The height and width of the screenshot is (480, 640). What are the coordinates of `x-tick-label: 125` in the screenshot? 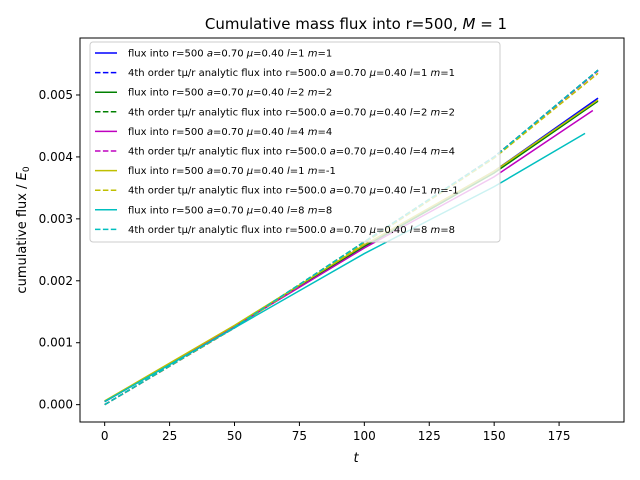 It's located at (429, 436).